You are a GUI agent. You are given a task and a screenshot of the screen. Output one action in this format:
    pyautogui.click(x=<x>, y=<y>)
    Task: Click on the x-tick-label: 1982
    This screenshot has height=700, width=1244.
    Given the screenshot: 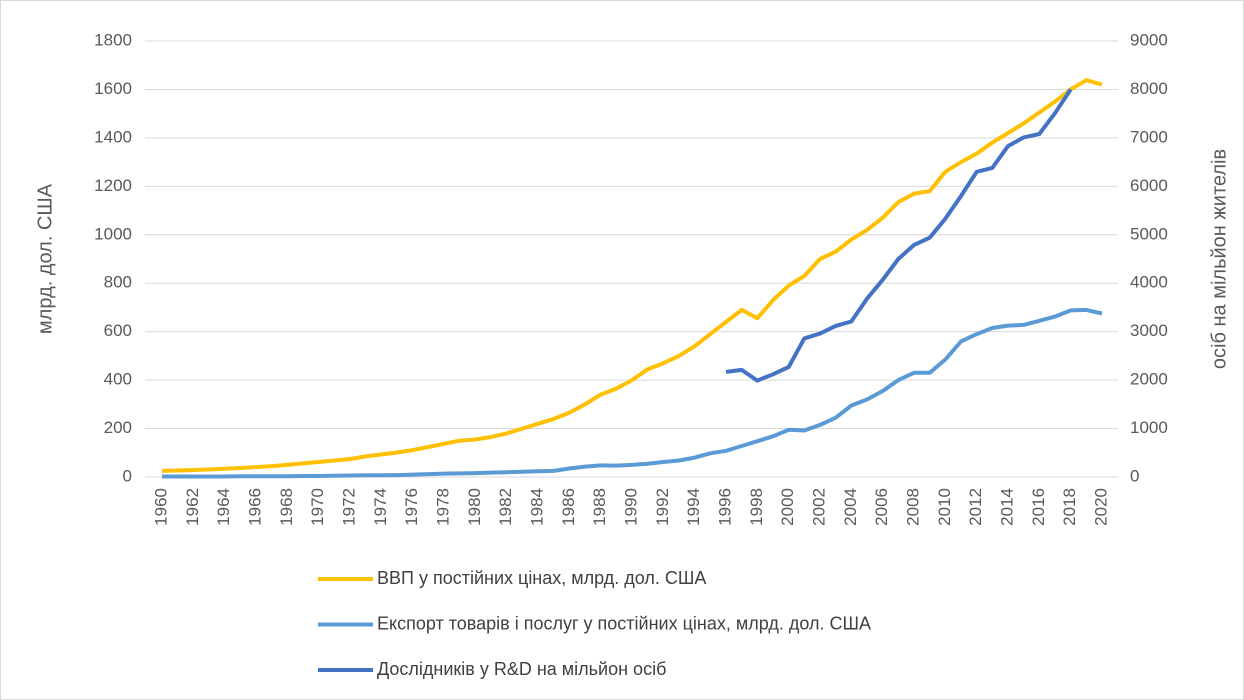 What is the action you would take?
    pyautogui.click(x=505, y=507)
    